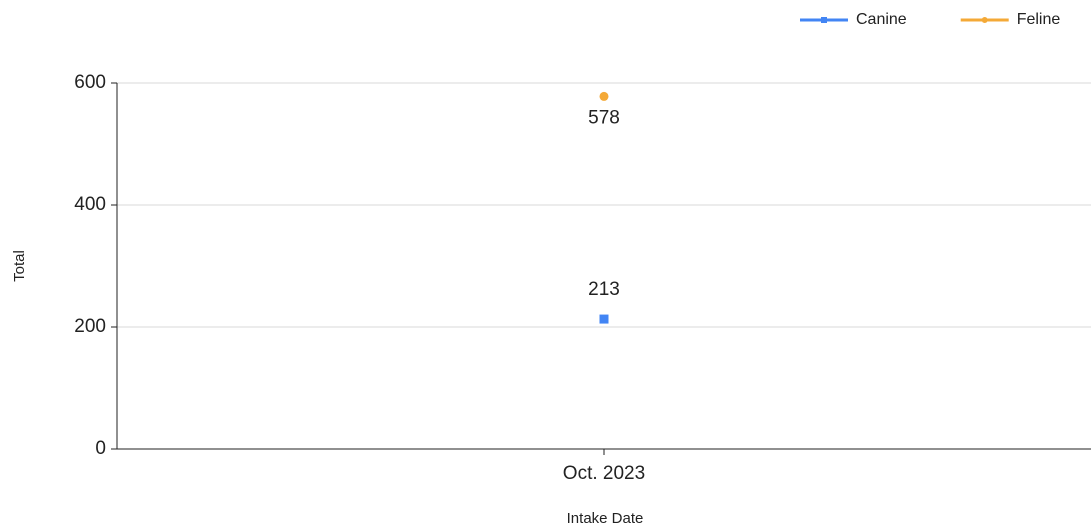 The image size is (1091, 531). I want to click on legend-label: Canine, so click(881, 19).